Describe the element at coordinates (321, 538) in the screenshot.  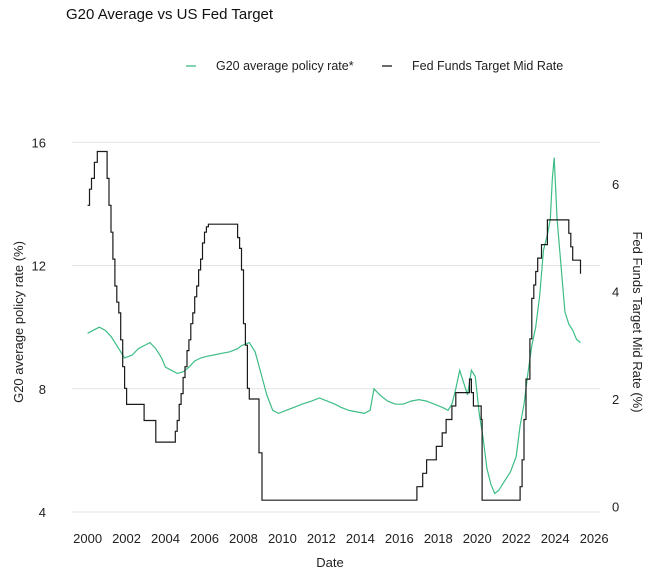
I see `x-tick-label: 2012` at that location.